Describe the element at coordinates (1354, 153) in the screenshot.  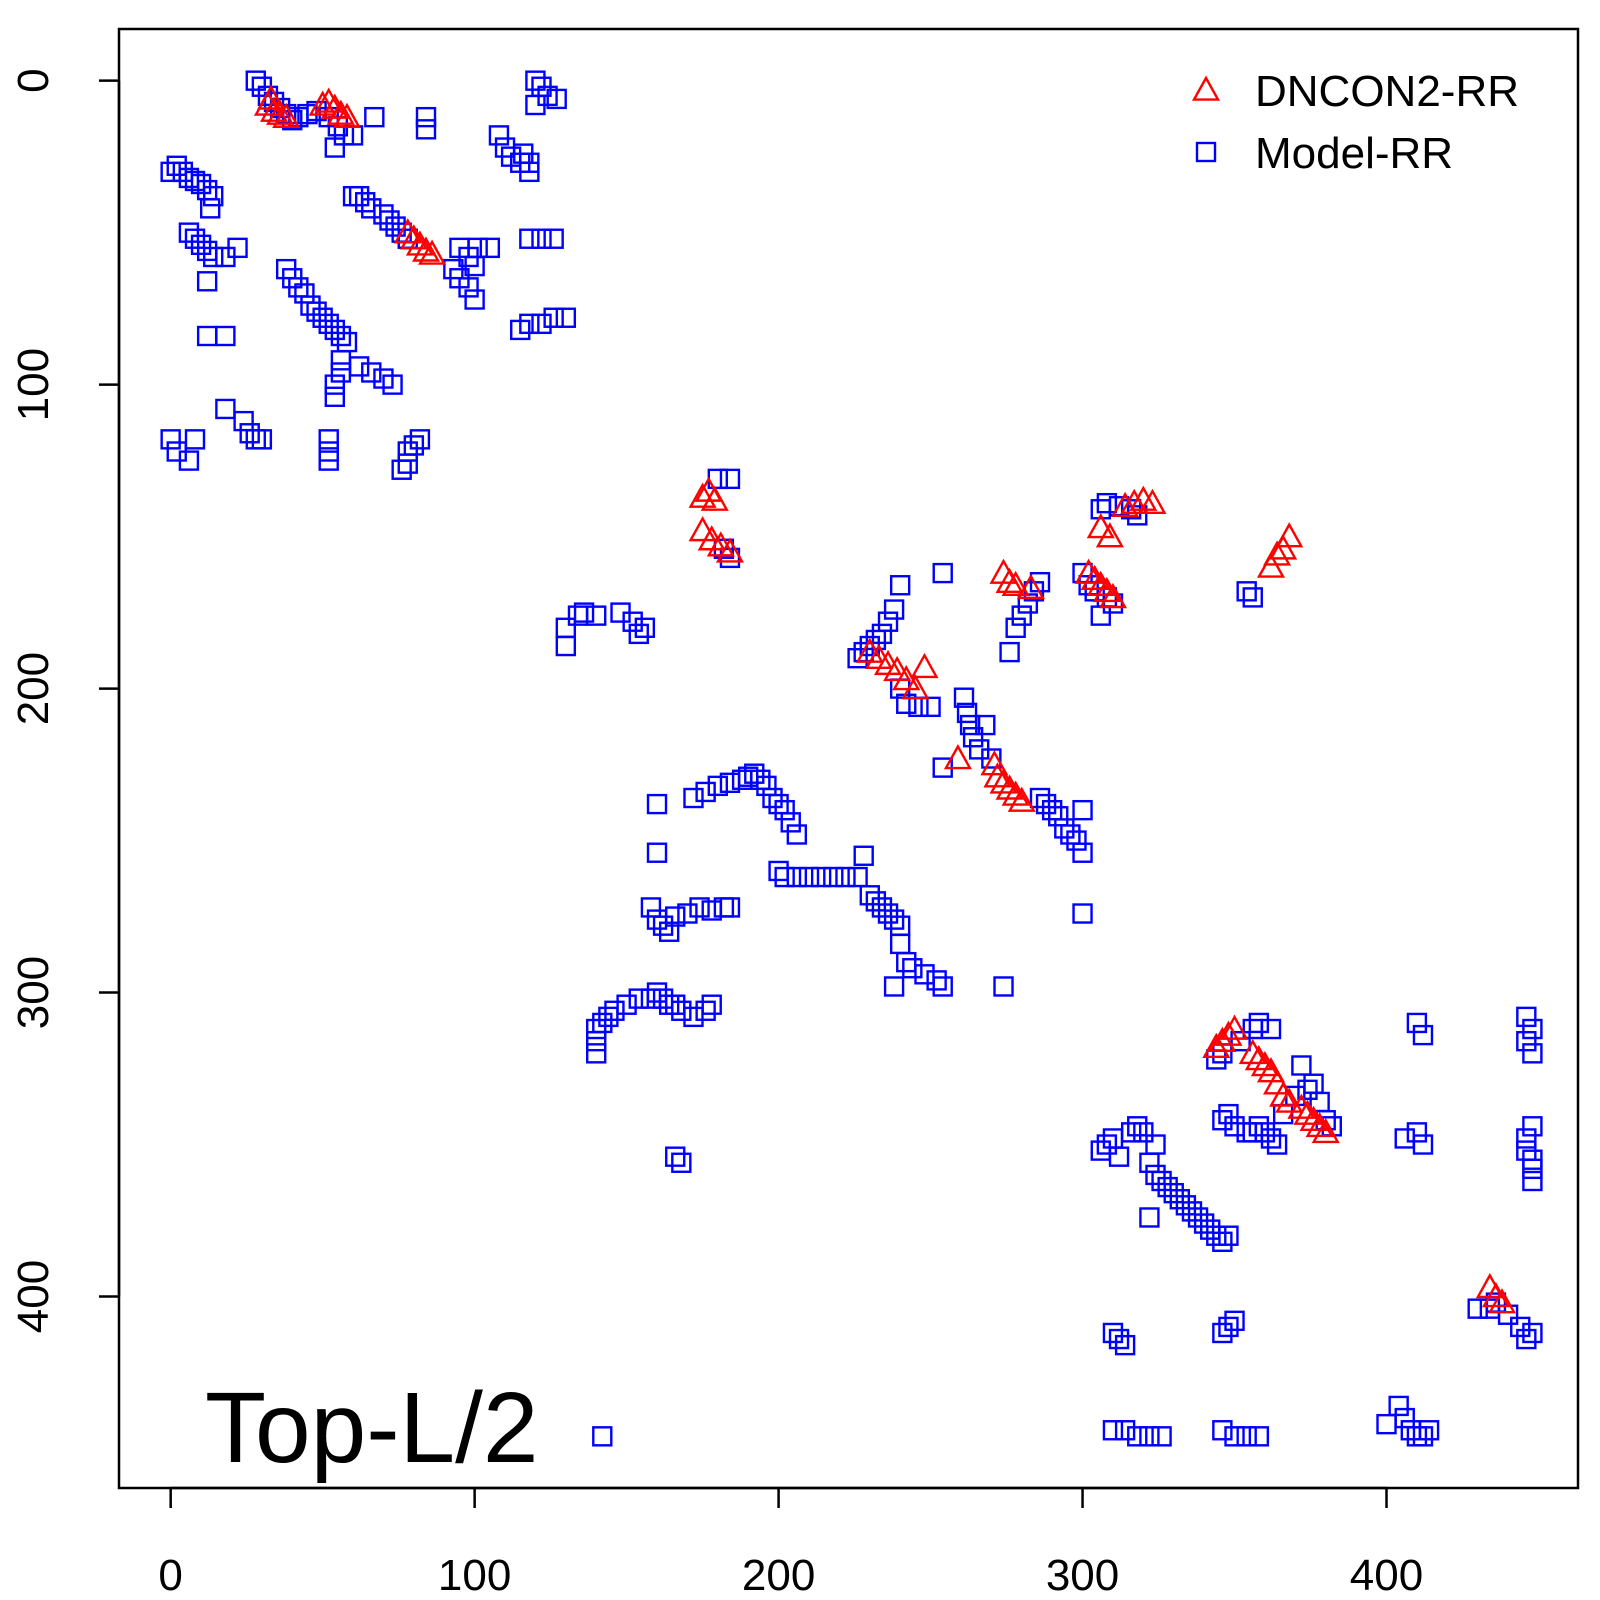
I see `legend-label: Model-RR` at that location.